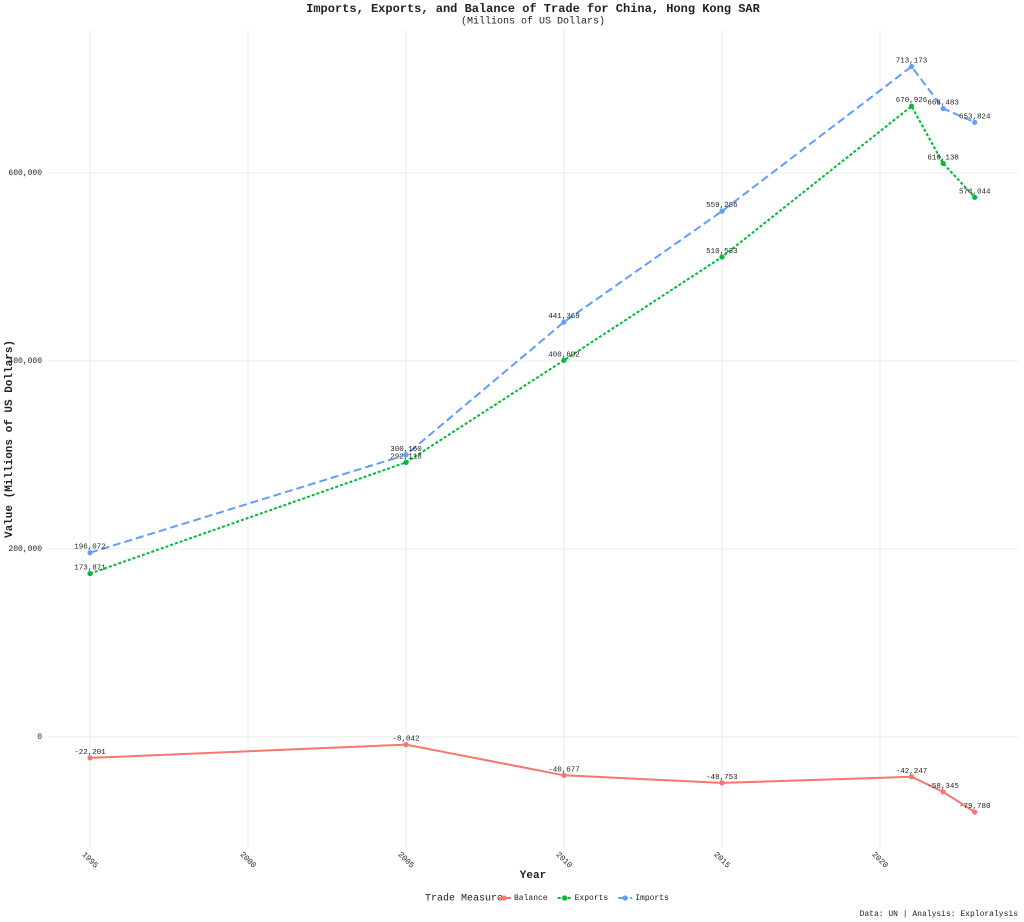 The image size is (1024, 922). What do you see at coordinates (464, 899) in the screenshot?
I see `legend-title: Trade Measure` at bounding box center [464, 899].